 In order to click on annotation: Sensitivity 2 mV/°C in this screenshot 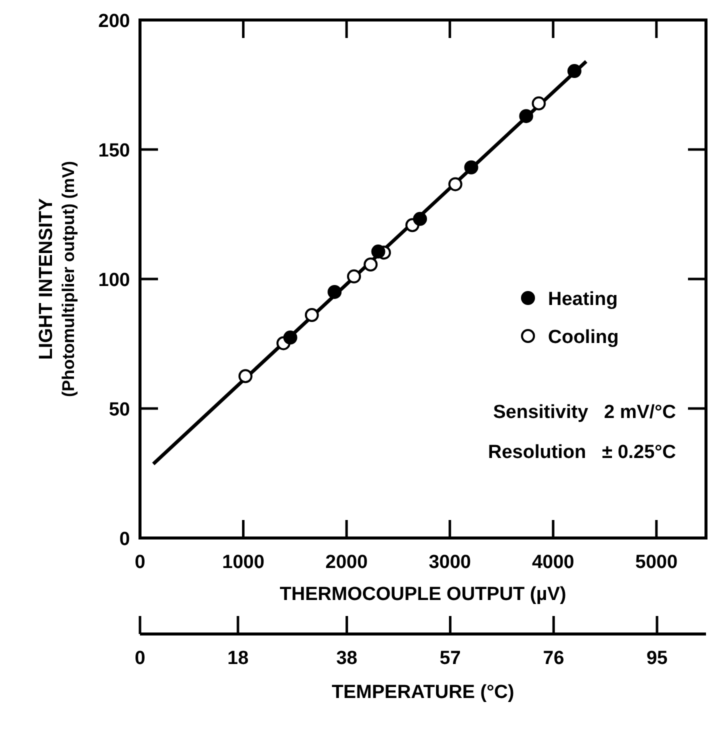, I will do `click(584, 412)`.